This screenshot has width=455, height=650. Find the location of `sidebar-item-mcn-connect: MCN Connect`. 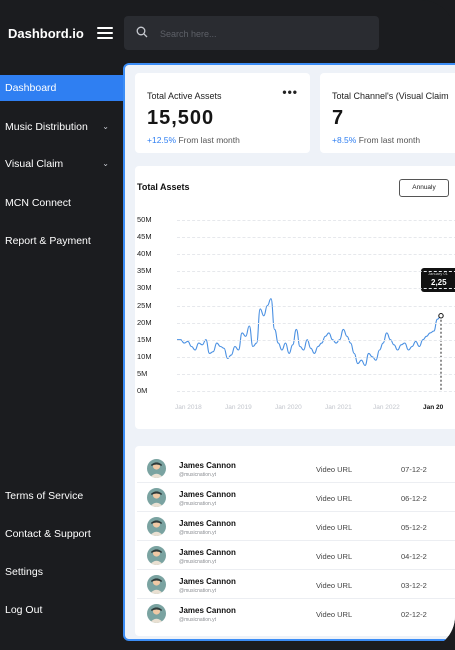

sidebar-item-mcn-connect: MCN Connect is located at coordinates (61, 203).